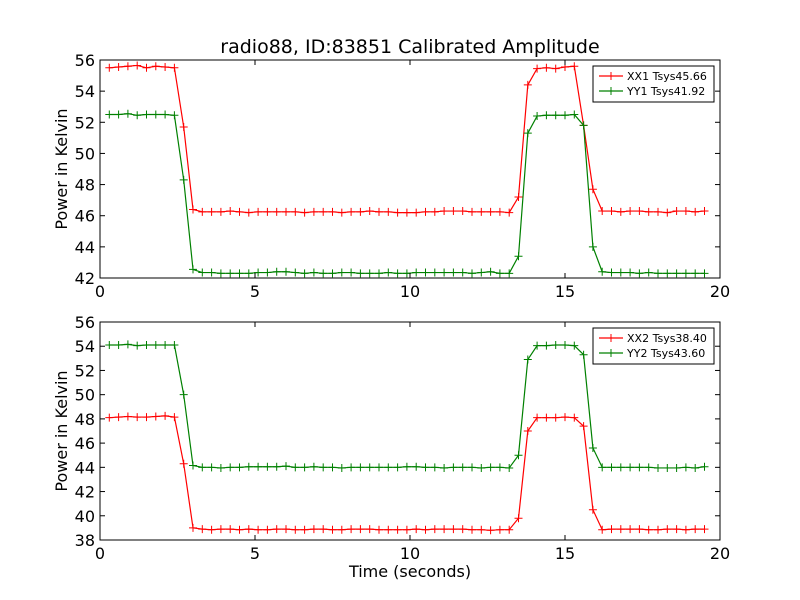  What do you see at coordinates (667, 76) in the screenshot?
I see `legend-label: XX1 Tsys45.66` at bounding box center [667, 76].